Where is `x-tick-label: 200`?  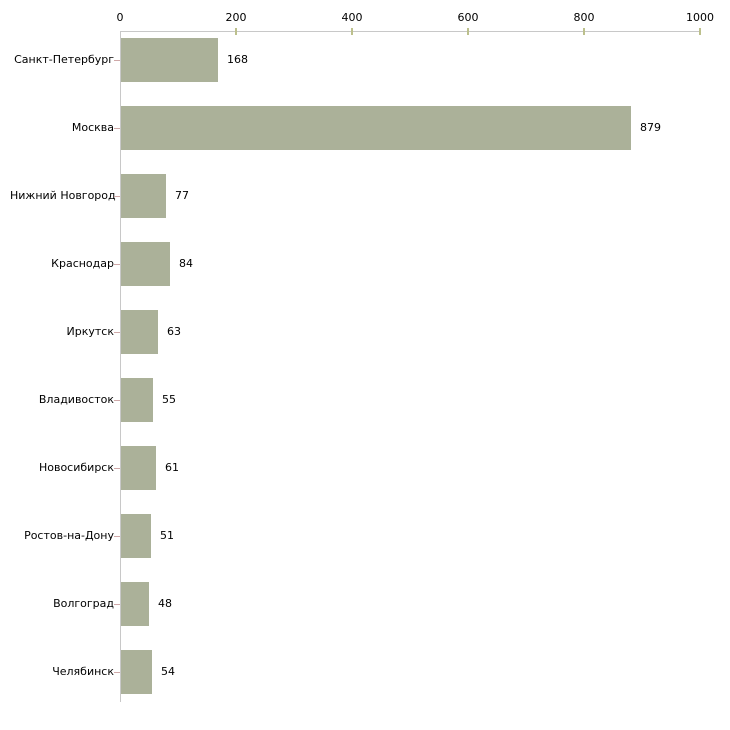
x-tick-label: 200 is located at coordinates (236, 17).